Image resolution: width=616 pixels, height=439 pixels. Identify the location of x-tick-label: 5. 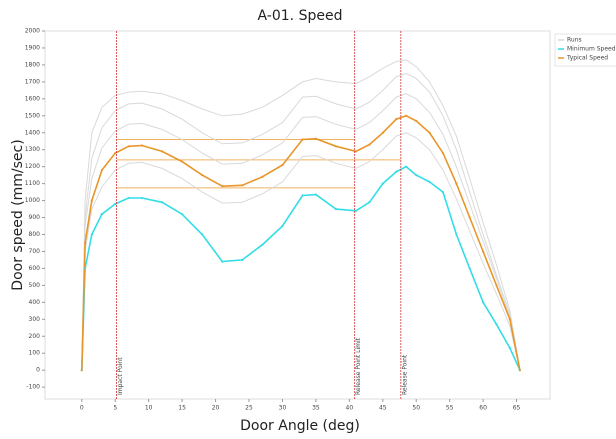
(115, 408).